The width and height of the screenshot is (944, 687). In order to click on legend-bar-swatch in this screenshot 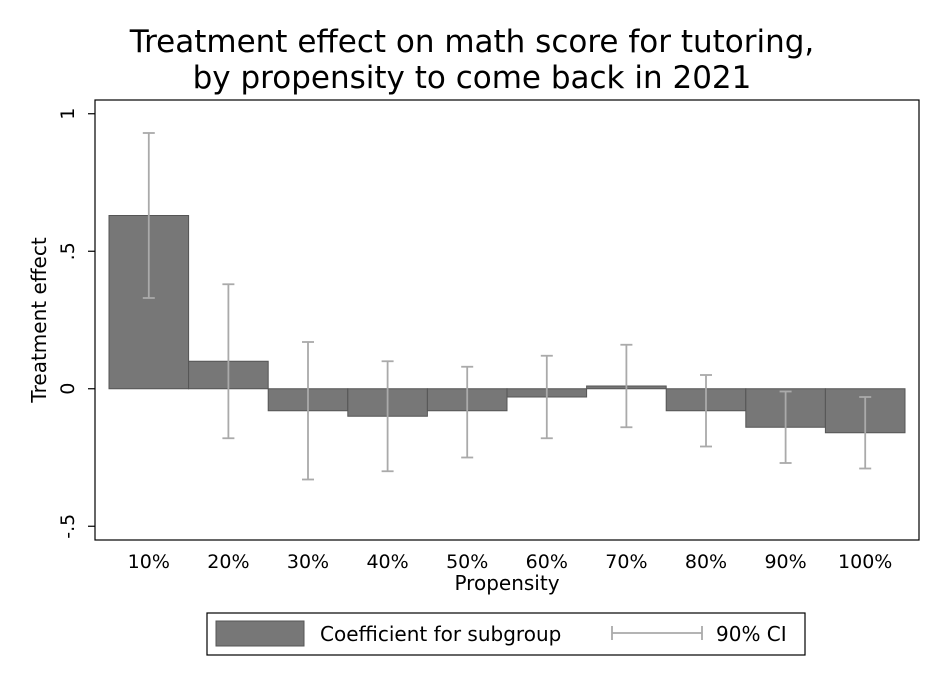, I will do `click(260, 633)`.